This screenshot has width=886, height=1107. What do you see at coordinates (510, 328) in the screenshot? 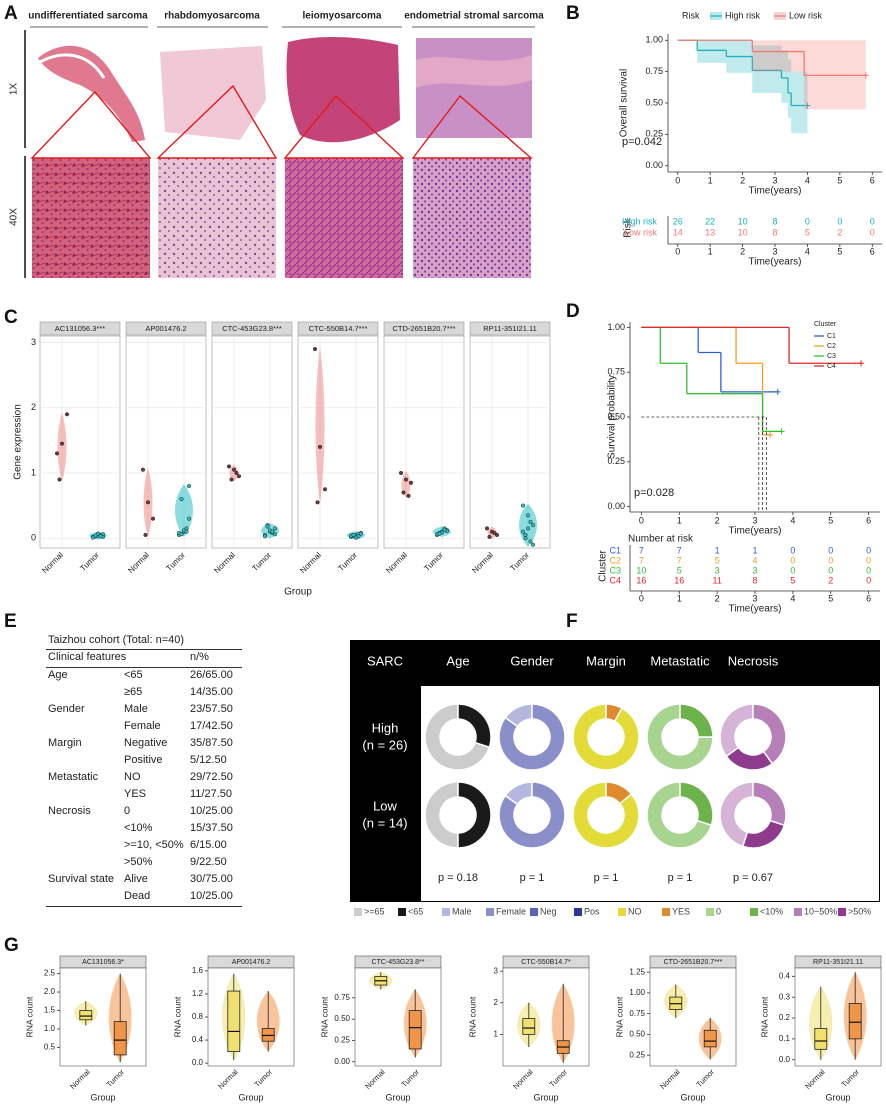
I see `strip` at bounding box center [510, 328].